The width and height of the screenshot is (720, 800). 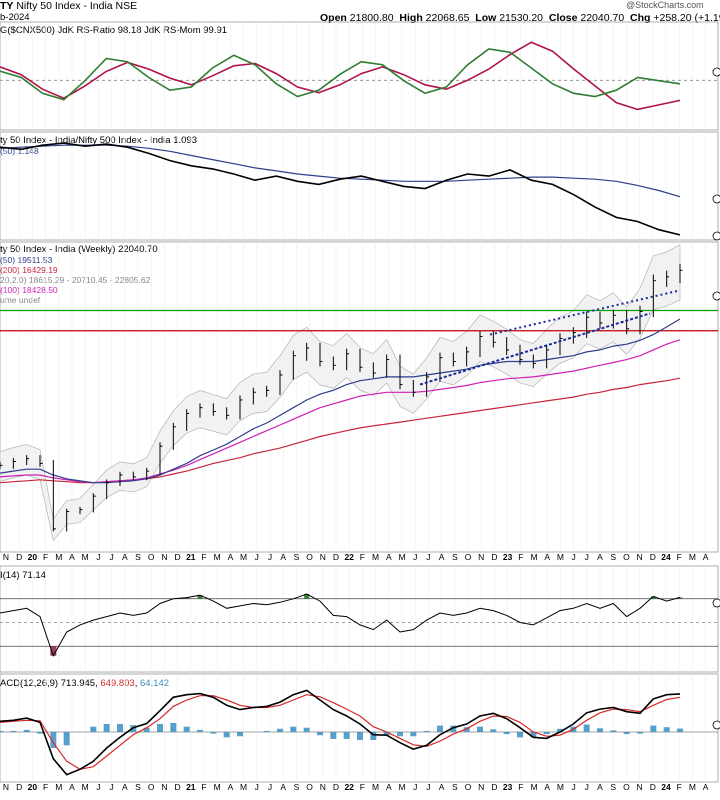 What do you see at coordinates (75, 280) in the screenshot?
I see `price-legend-item: 20,2.0) 18615.29 - 20710.45 - 22805.62` at bounding box center [75, 280].